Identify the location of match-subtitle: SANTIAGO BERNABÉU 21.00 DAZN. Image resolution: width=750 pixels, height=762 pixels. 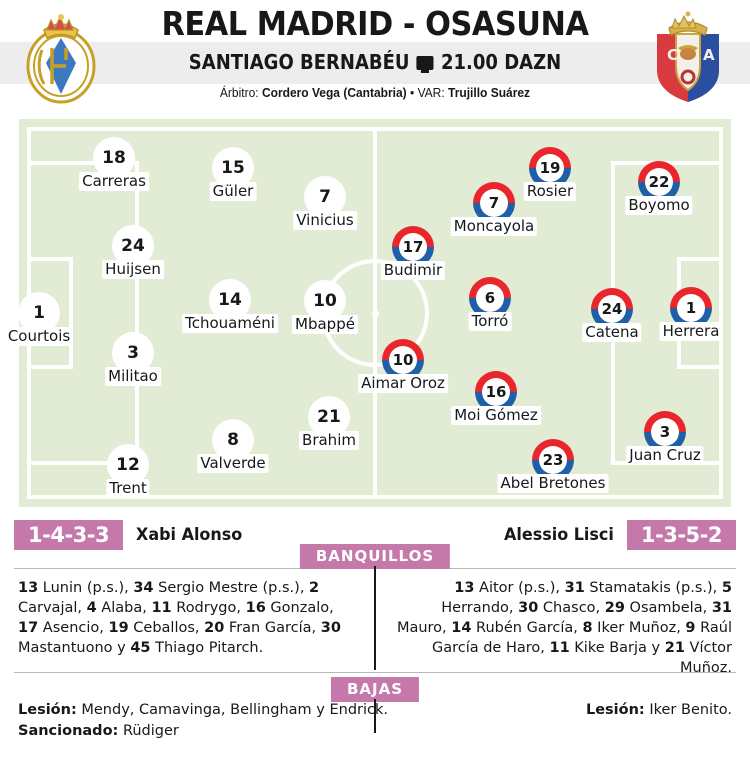
(375, 62).